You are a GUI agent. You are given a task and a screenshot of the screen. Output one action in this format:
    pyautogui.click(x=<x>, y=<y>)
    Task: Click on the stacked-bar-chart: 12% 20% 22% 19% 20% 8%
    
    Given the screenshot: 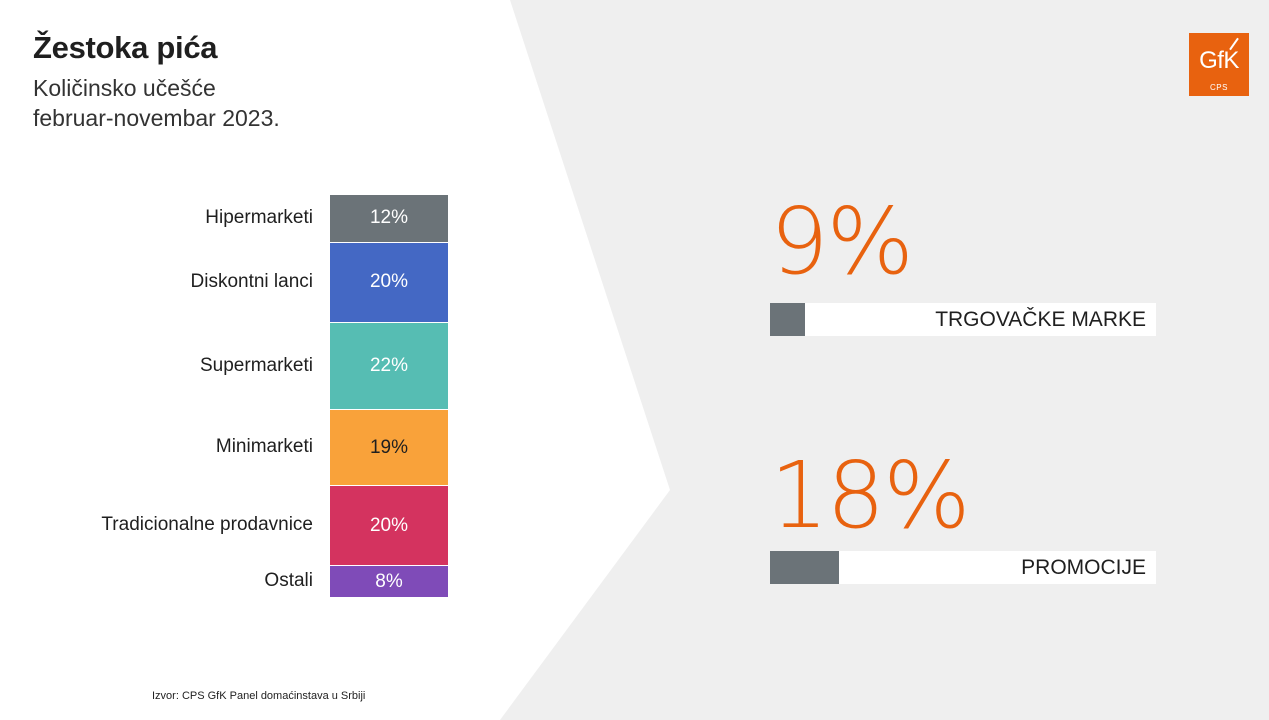 What is the action you would take?
    pyautogui.click(x=389, y=396)
    